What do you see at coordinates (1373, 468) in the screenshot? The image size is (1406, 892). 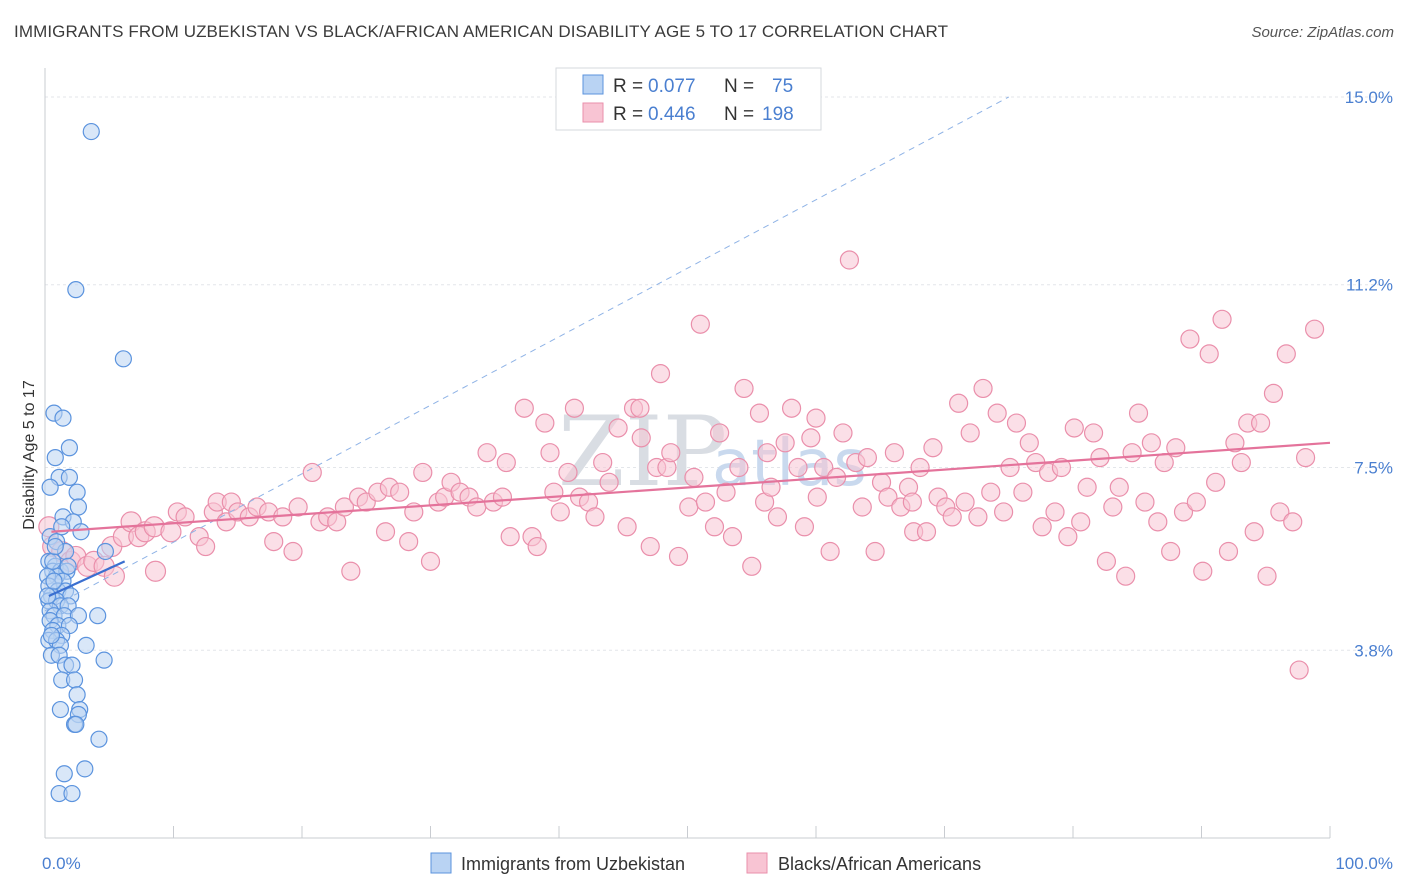 I see `y-tick-label-1: 7.5%` at bounding box center [1373, 468].